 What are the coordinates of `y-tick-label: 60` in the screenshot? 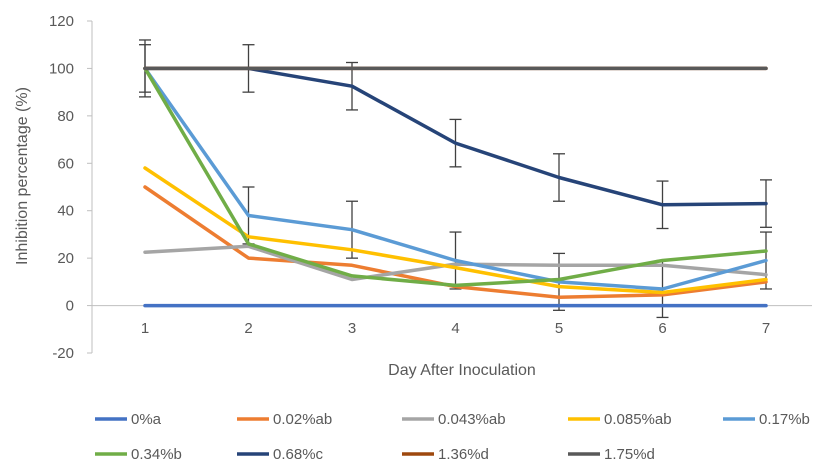 It's located at (65, 163).